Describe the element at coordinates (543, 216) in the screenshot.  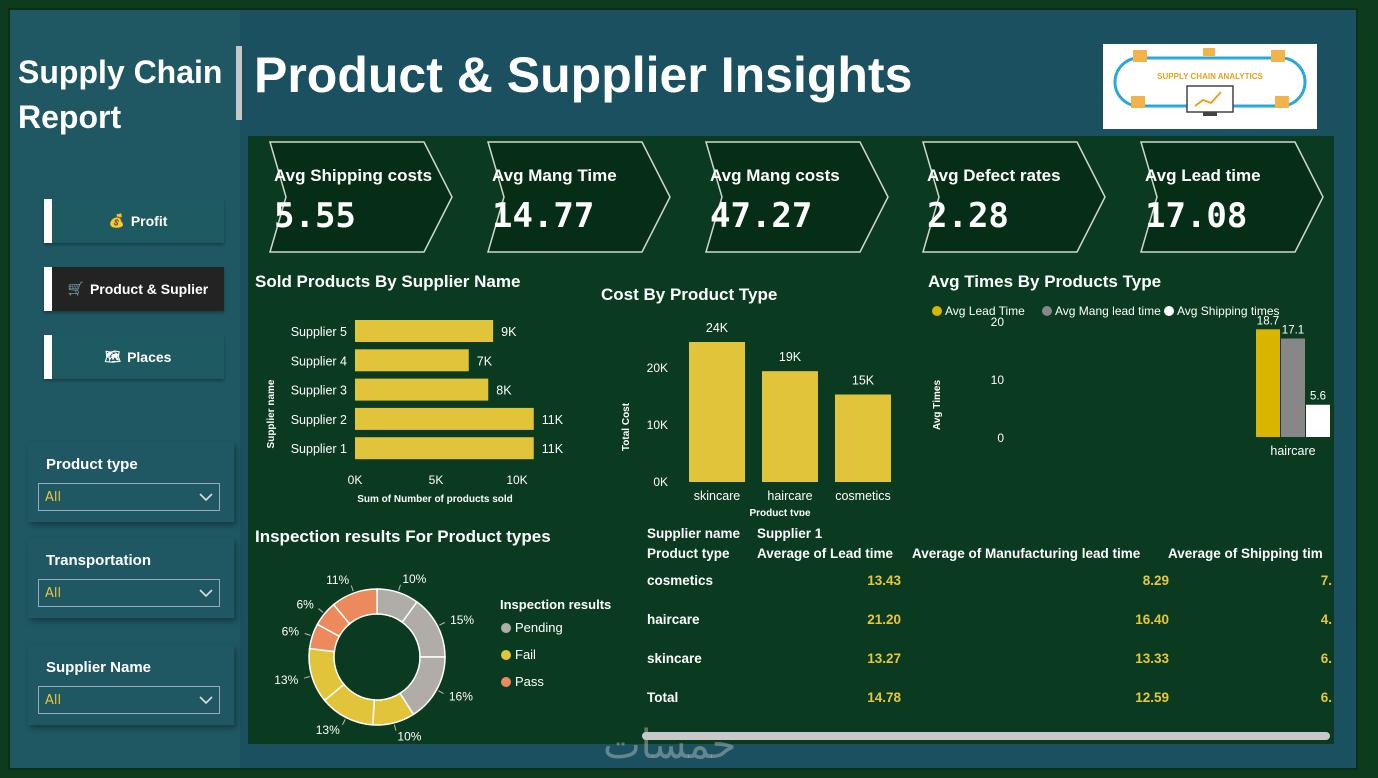
I see `kpi-value: 14.77` at that location.